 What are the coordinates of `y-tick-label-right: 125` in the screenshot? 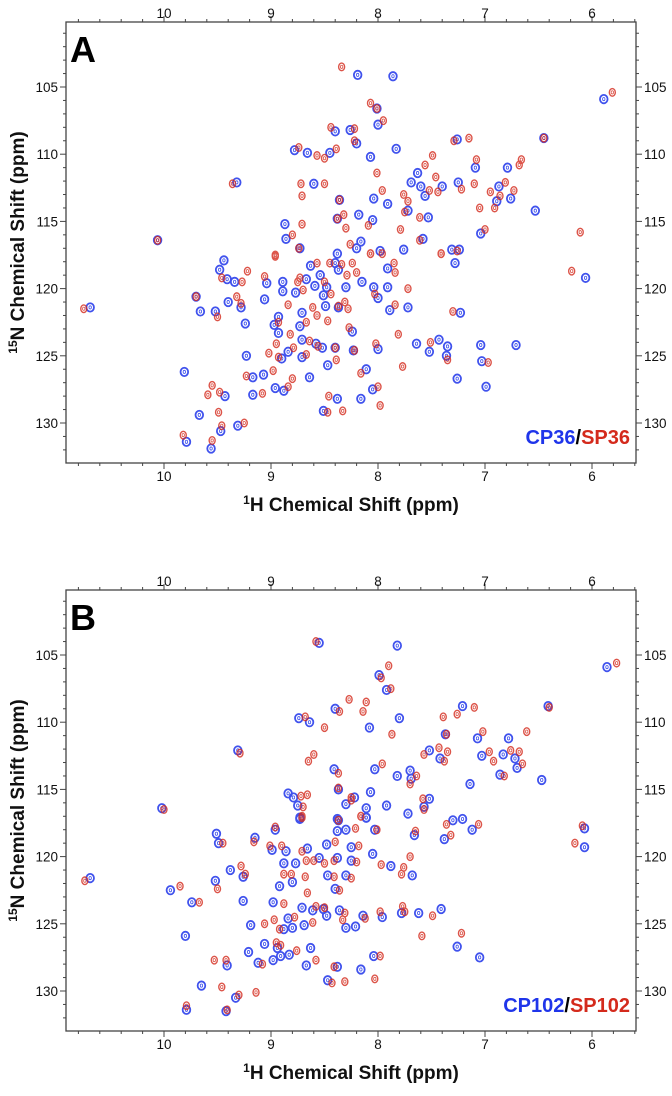 It's located at (655, 924).